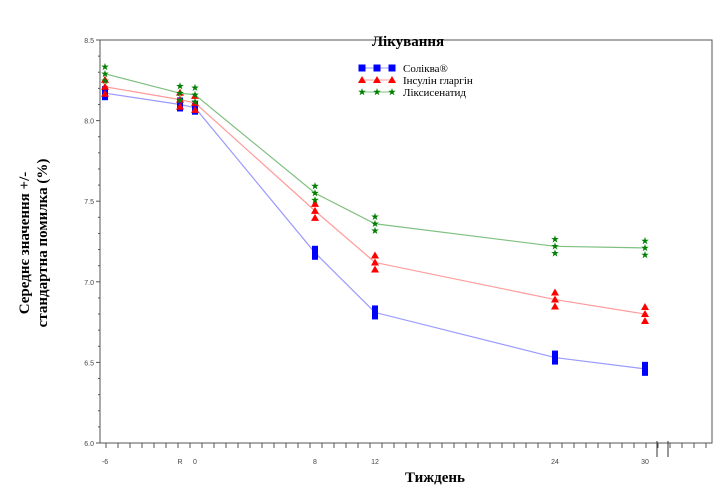 This screenshot has width=723, height=488. What do you see at coordinates (89, 363) in the screenshot?
I see `y-tick-label: 6.5` at bounding box center [89, 363].